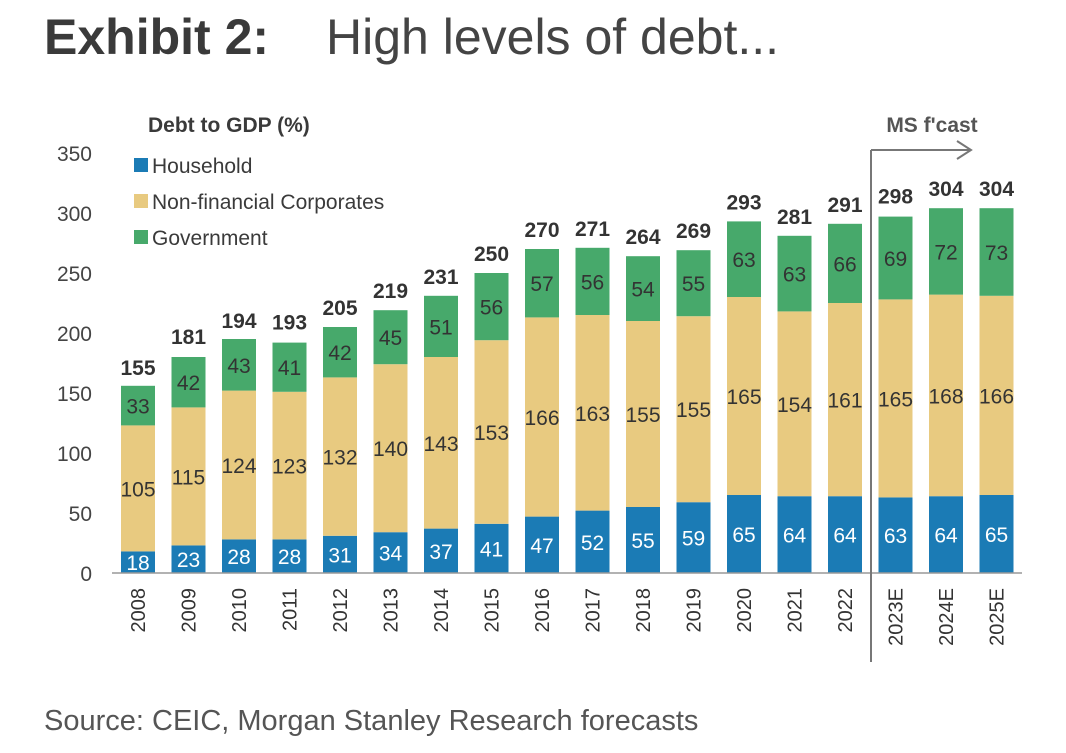 The height and width of the screenshot is (753, 1066). Describe the element at coordinates (74, 394) in the screenshot. I see `y-tick-label: 150` at that location.